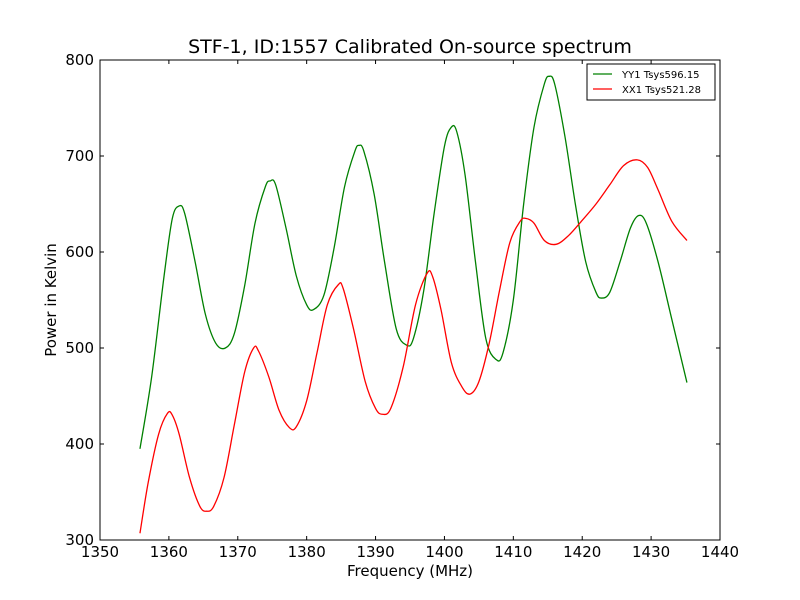 This screenshot has width=800, height=600. Describe the element at coordinates (79, 60) in the screenshot. I see `y-tick-label: 800` at that location.